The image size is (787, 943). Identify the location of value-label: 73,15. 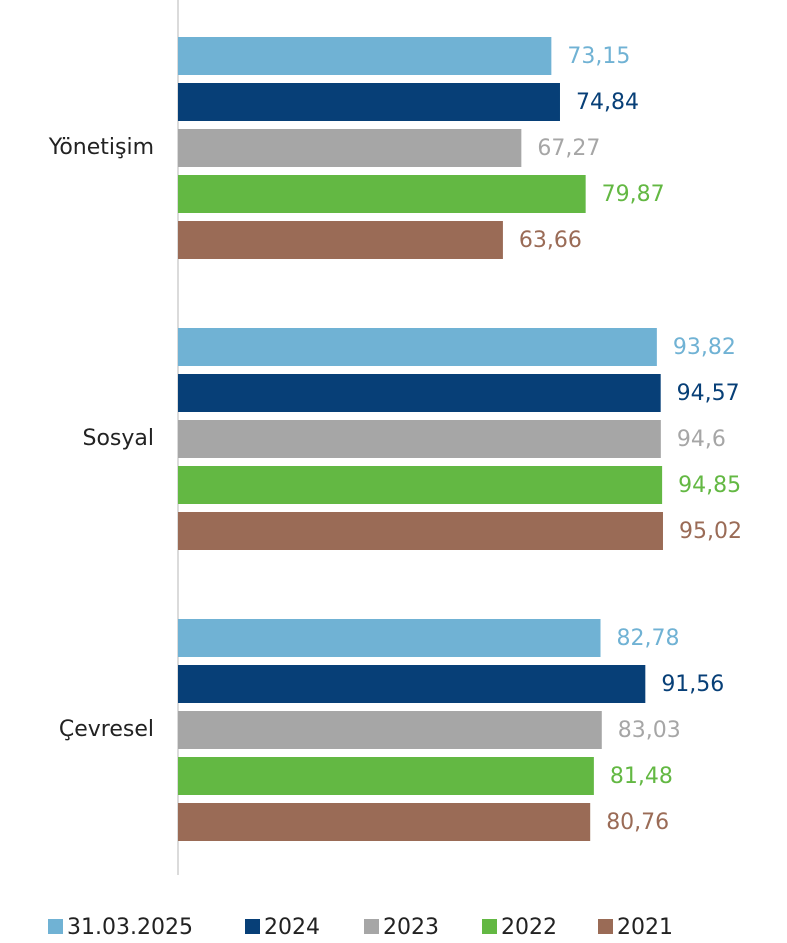
(598, 56).